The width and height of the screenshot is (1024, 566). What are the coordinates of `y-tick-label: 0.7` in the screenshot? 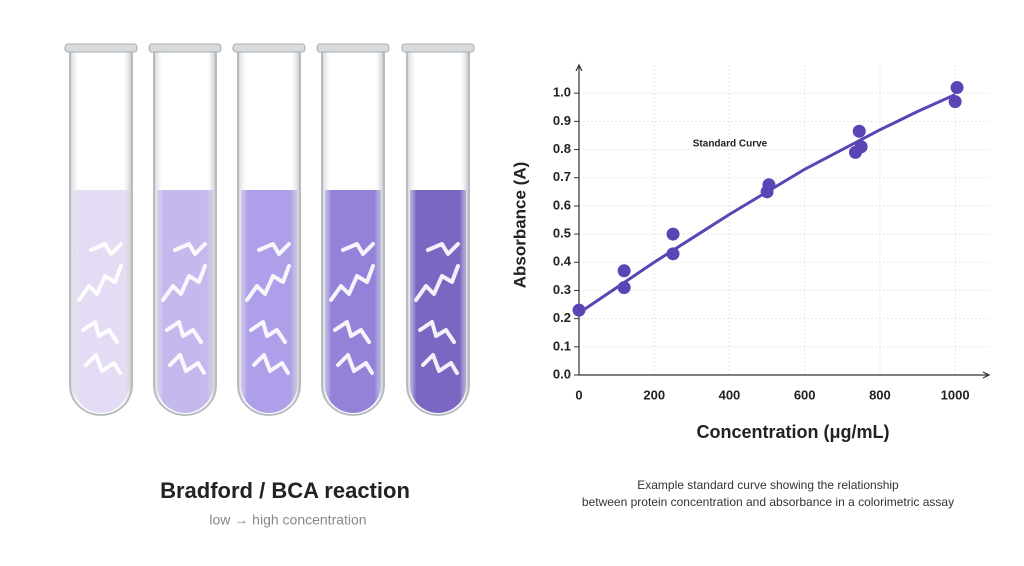 It's located at (562, 176).